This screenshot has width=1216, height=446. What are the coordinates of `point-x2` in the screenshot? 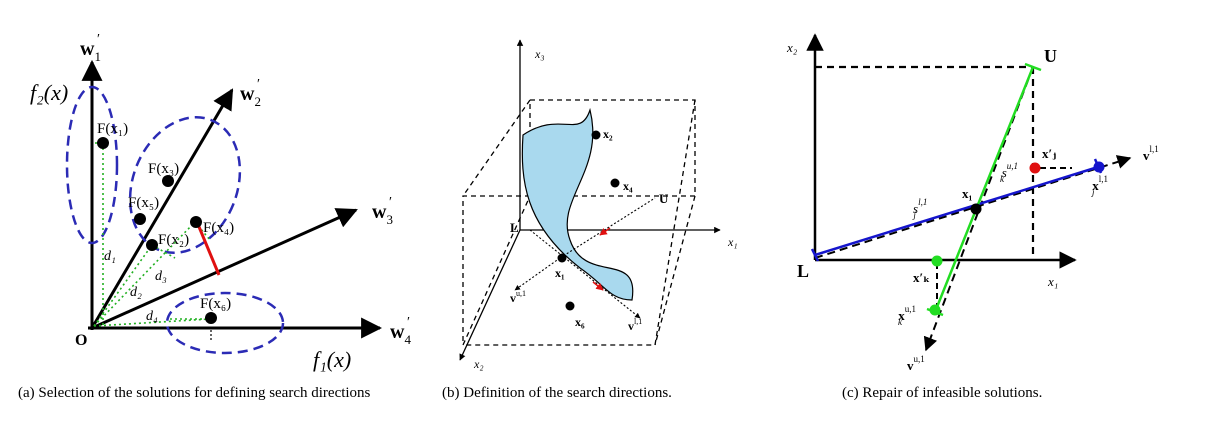 It's located at (152, 245).